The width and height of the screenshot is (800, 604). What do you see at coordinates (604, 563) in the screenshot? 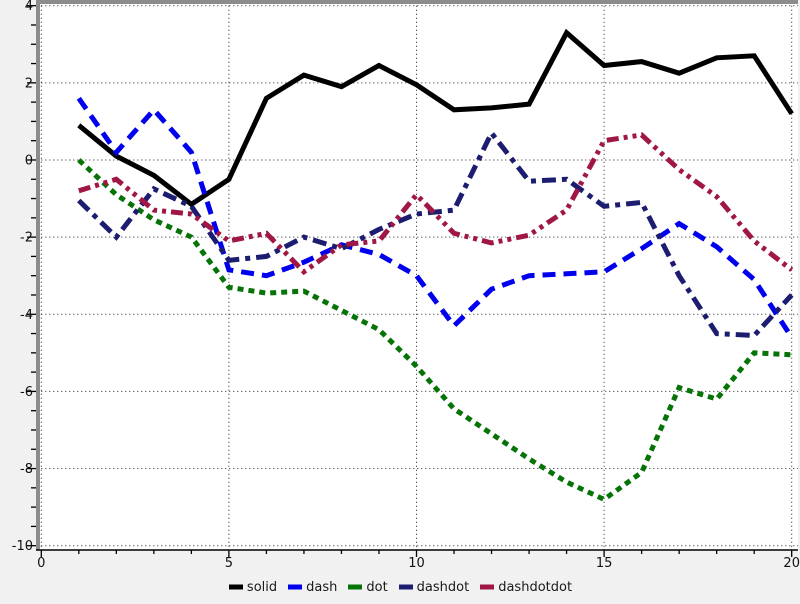
I see `x-axis-tick-label: 15` at bounding box center [604, 563].